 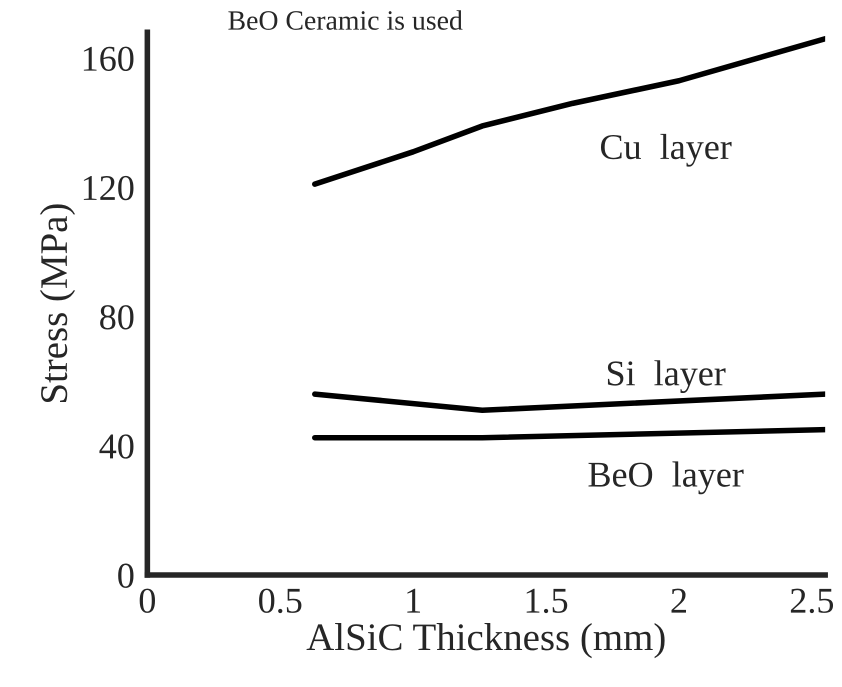 What do you see at coordinates (117, 317) in the screenshot?
I see `y-tick-label: 80` at bounding box center [117, 317].